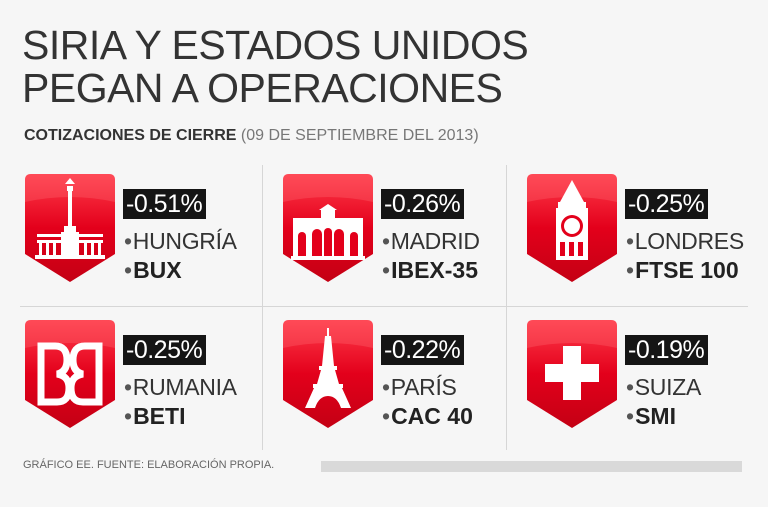 This screenshot has width=768, height=507. I want to click on footer-source: GRÁFICO EE. FUENTE: ELABORACIÓN PROPIA., so click(149, 465).